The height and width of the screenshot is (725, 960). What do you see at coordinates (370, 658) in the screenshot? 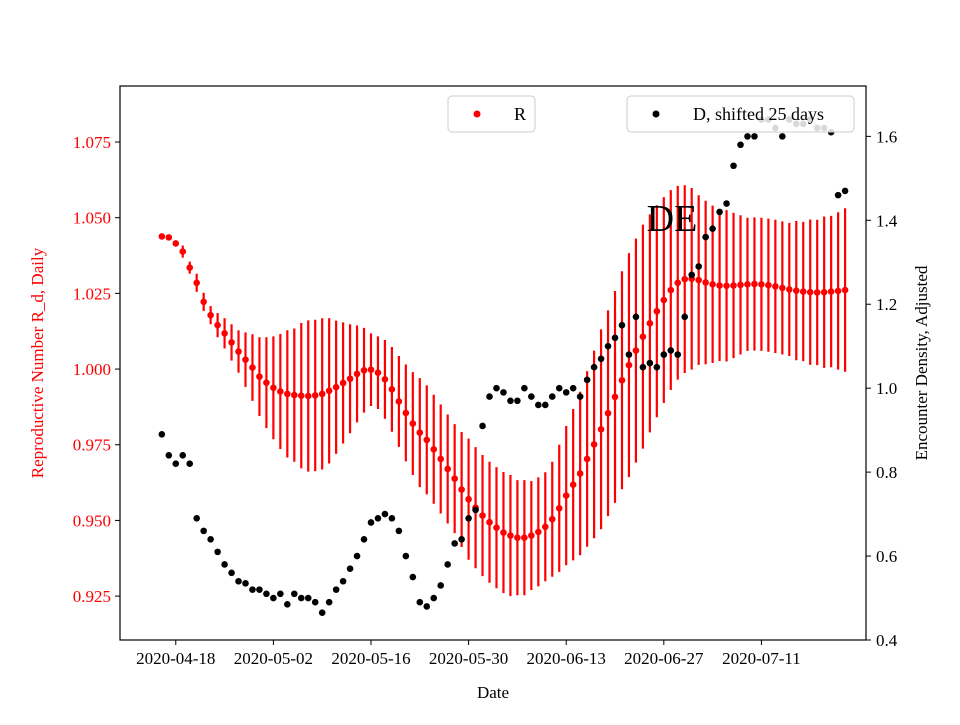
I see `x-tick-label: 2020-05-16` at bounding box center [370, 658].